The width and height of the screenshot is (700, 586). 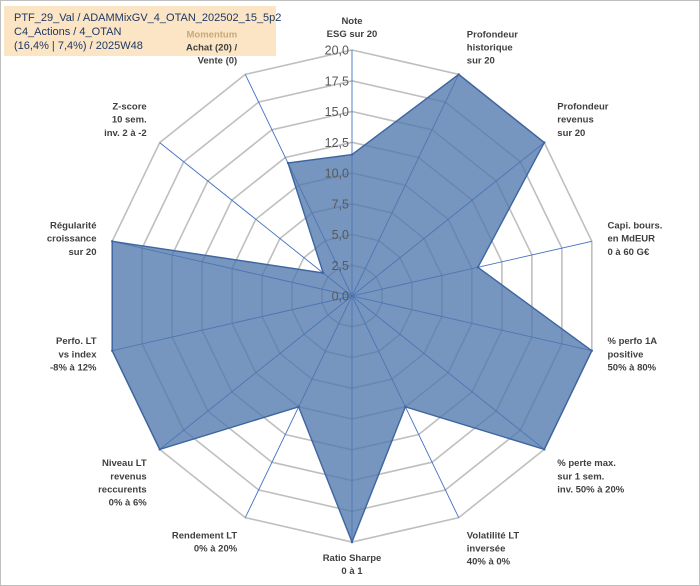 What do you see at coordinates (337, 112) in the screenshot?
I see `tick-label-6: 15,0` at bounding box center [337, 112].